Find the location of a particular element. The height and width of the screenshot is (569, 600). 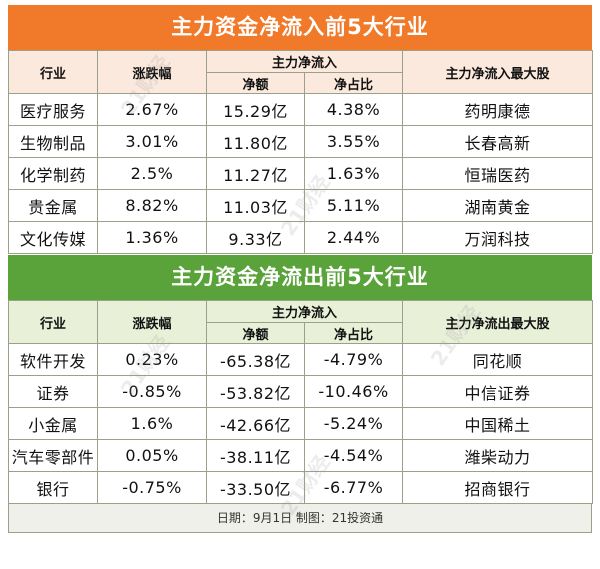

table-row: 证券 -0.85% -53.82亿 -10.46% 中信证券 is located at coordinates (301, 391).